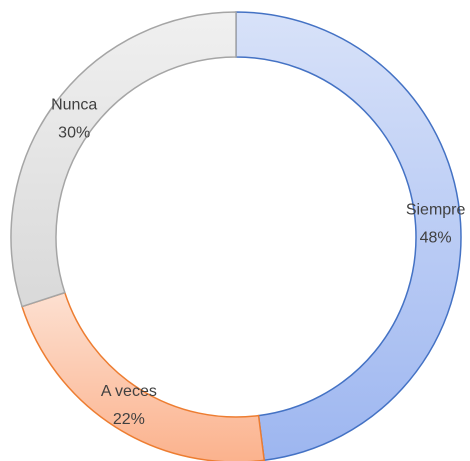 The height and width of the screenshot is (461, 470). I want to click on slice-category-label: Siempre, so click(436, 210).